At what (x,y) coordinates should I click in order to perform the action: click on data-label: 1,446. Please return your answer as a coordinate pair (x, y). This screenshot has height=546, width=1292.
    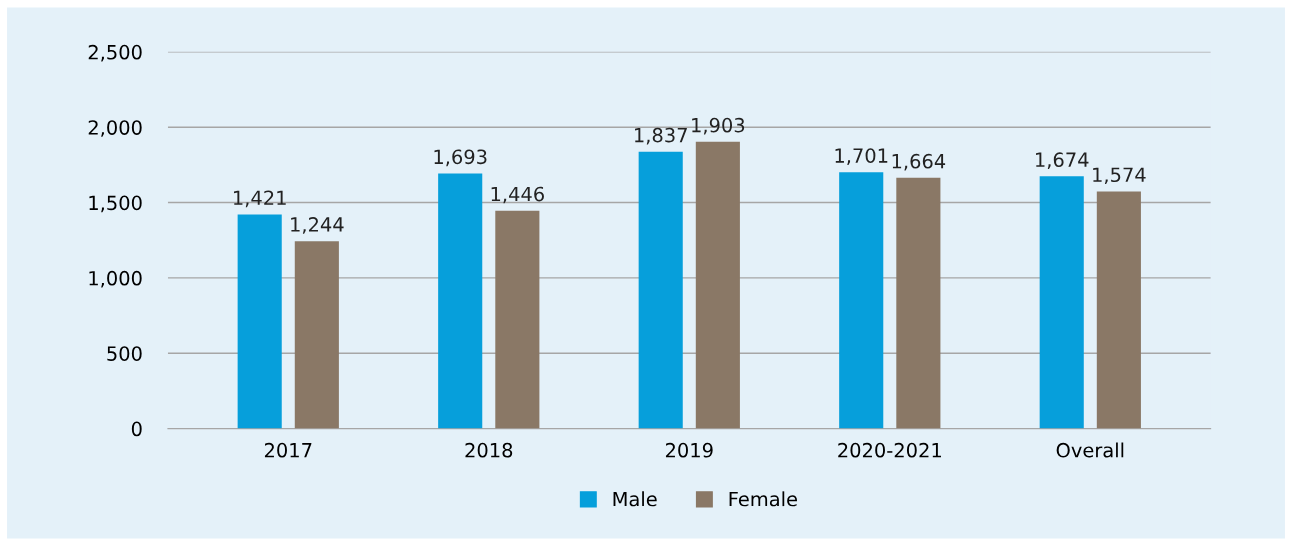
    Looking at the image, I should click on (517, 195).